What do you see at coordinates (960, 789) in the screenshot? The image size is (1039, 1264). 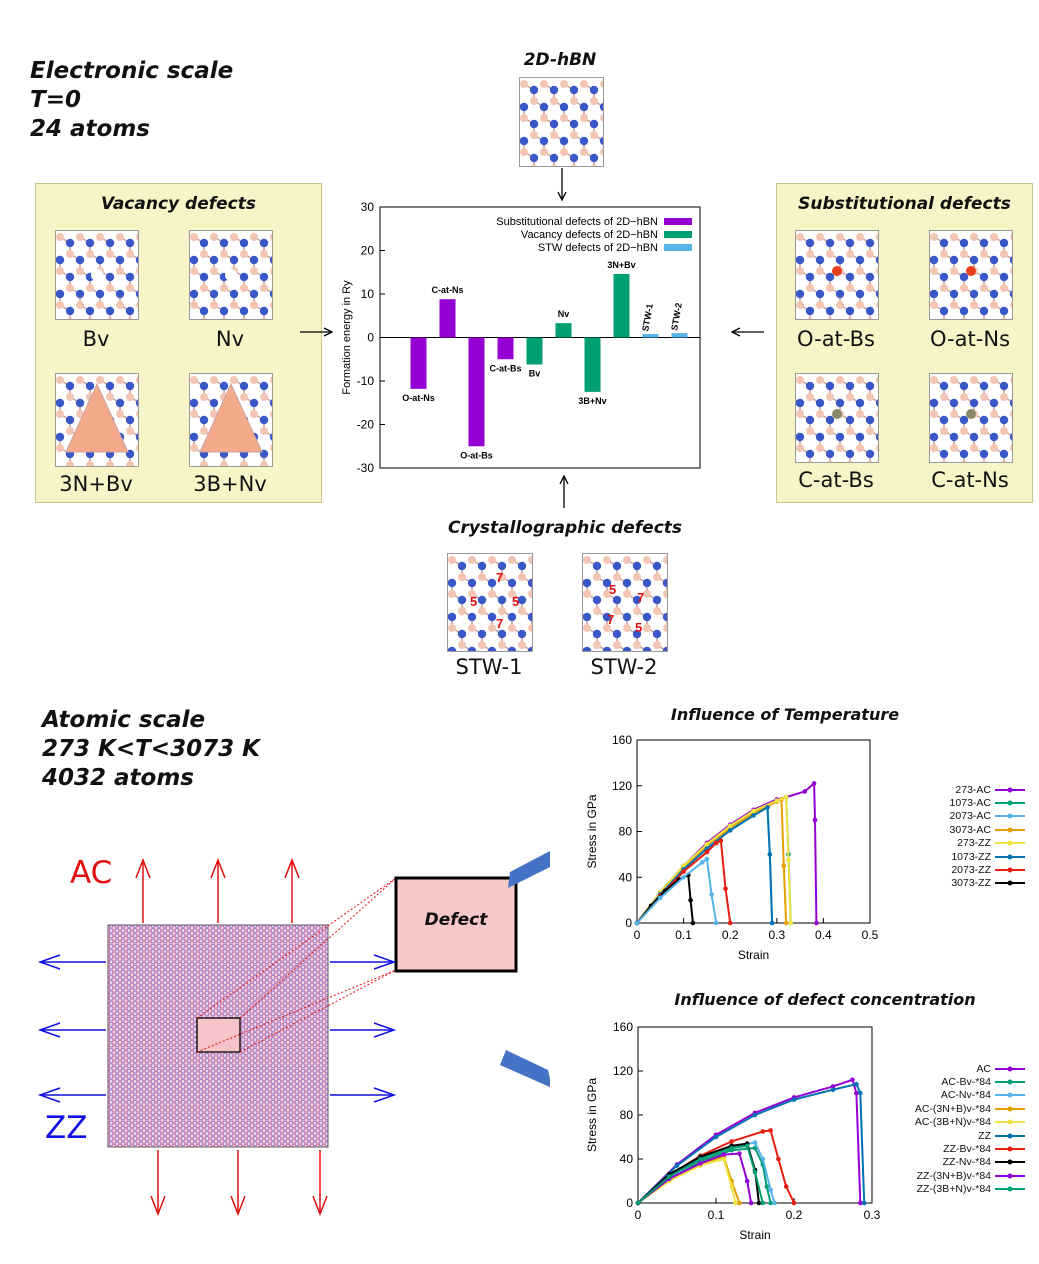 I see `legend-entry: 273-AC` at bounding box center [960, 789].